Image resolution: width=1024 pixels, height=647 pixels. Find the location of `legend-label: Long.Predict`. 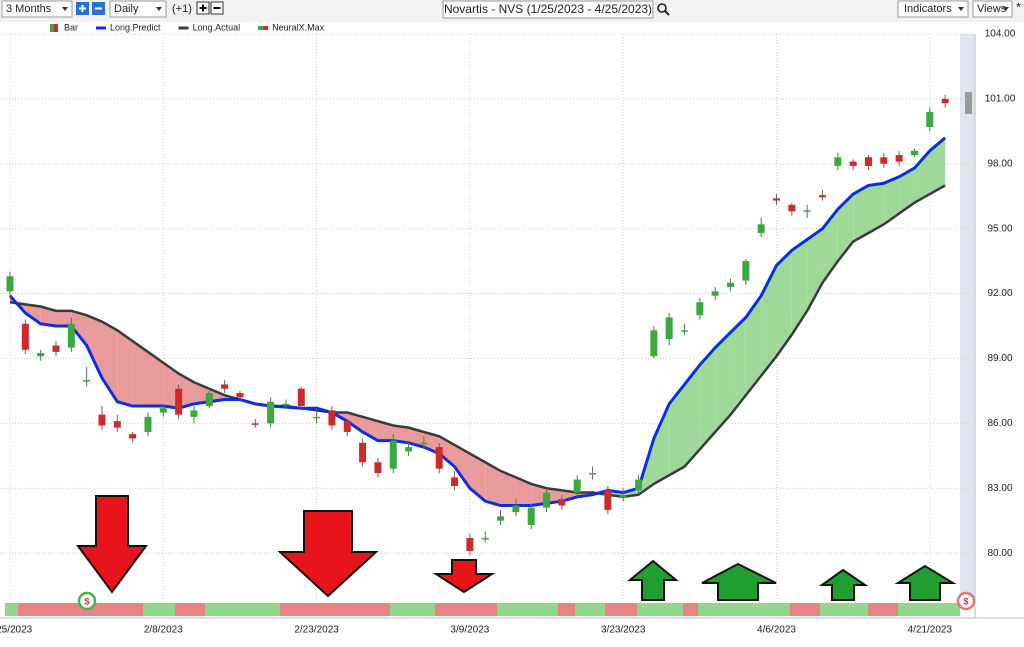

legend-label: Long.Predict is located at coordinates (135, 27).